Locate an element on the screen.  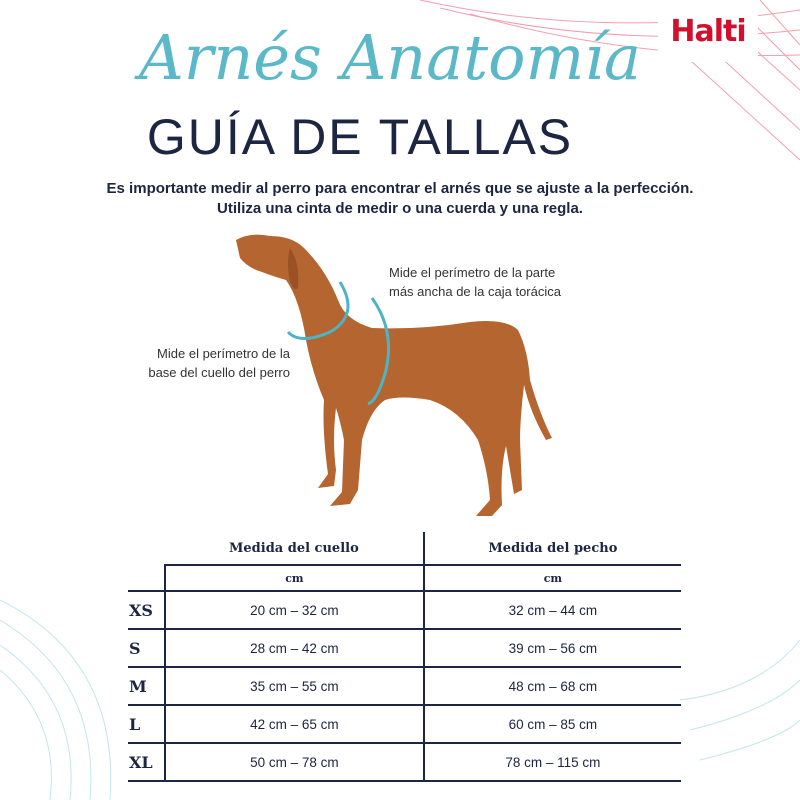
table-row: L 42 cm – 65 cm 60 cm – 85 cm is located at coordinates (404, 723).